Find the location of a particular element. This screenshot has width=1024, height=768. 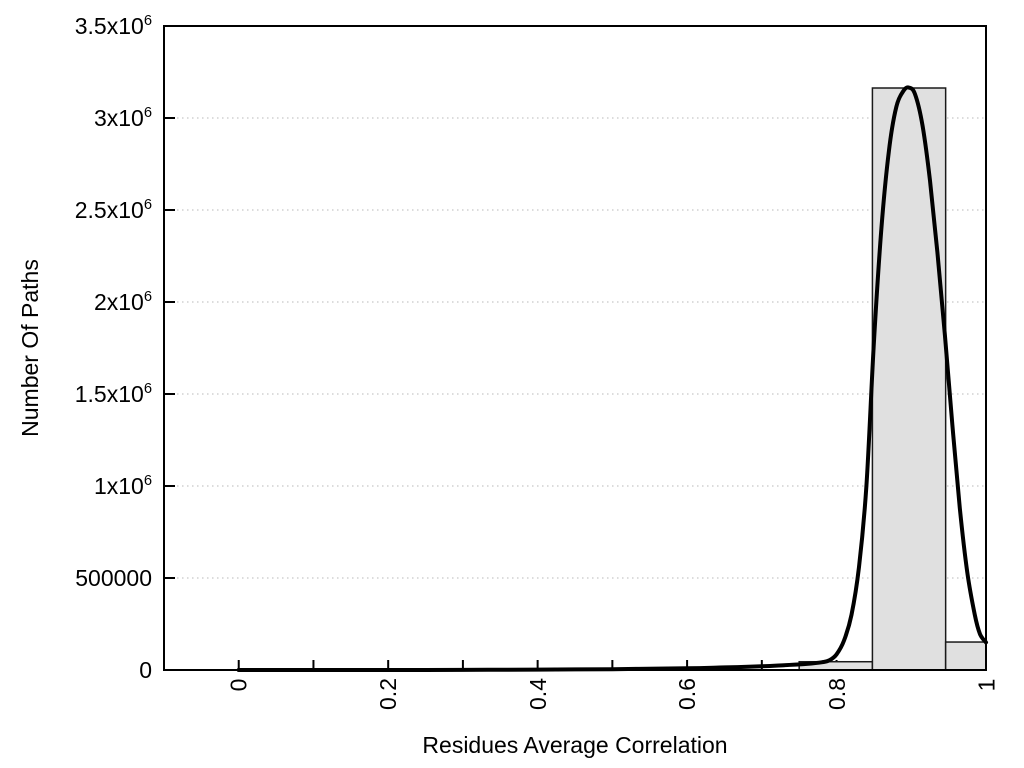

y-tick-label: 3x106 is located at coordinates (122, 117).